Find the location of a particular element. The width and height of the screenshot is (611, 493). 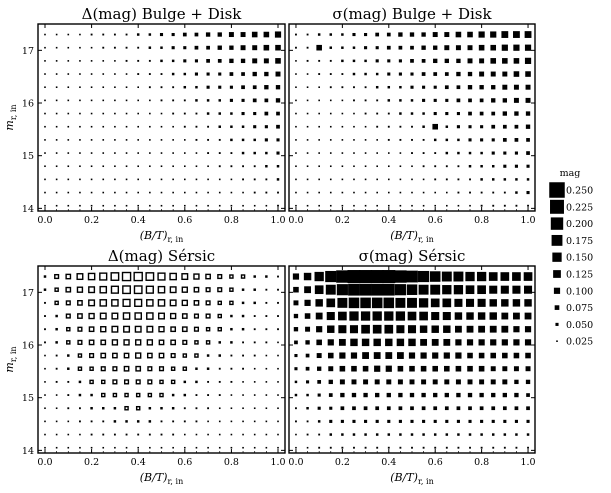

legend-entry: 0.050 is located at coordinates (579, 325).